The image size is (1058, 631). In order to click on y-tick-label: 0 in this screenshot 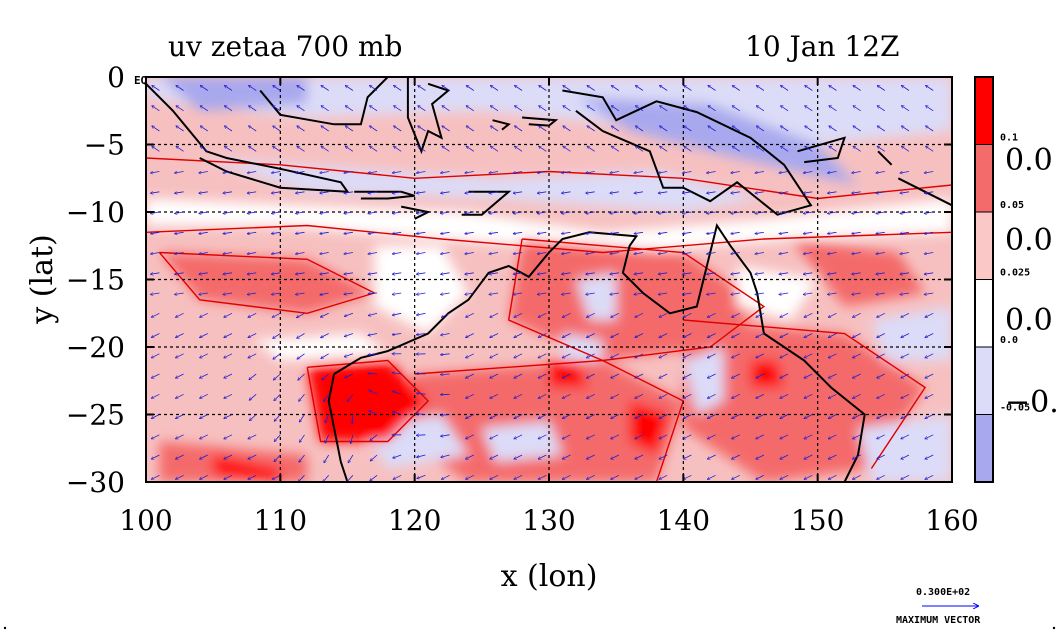, I will do `click(116, 77)`.